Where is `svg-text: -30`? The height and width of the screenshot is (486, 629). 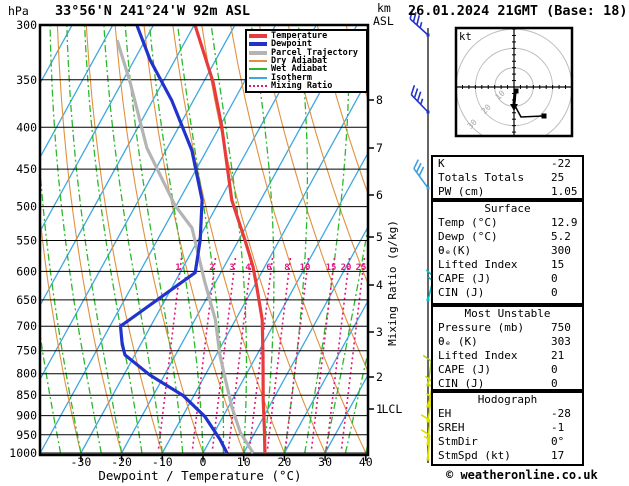 svg-text: -30 is located at coordinates (81, 462).